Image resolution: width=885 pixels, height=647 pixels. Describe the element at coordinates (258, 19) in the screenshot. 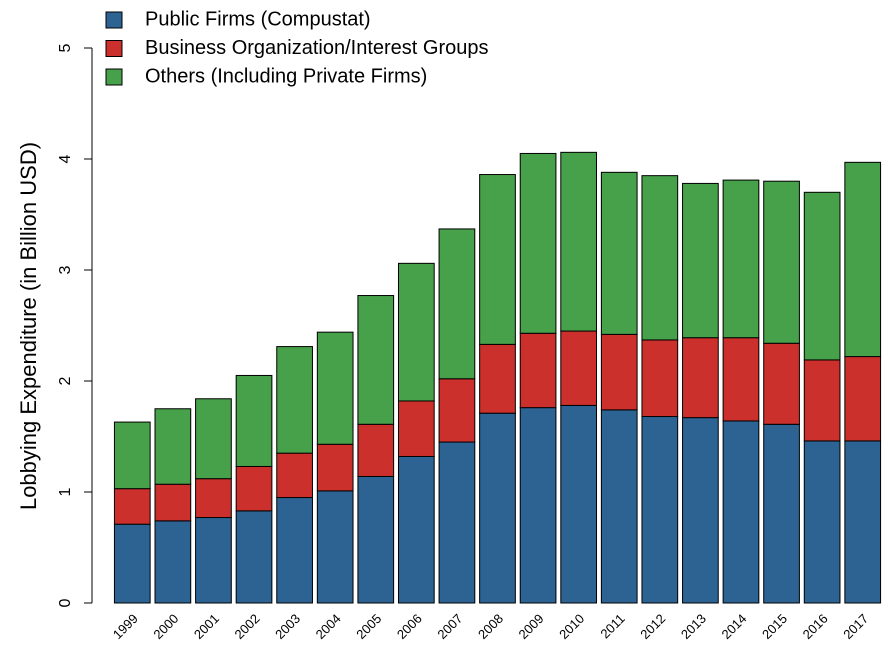

I see `legend-label: Public Firms (Compustat)` at that location.